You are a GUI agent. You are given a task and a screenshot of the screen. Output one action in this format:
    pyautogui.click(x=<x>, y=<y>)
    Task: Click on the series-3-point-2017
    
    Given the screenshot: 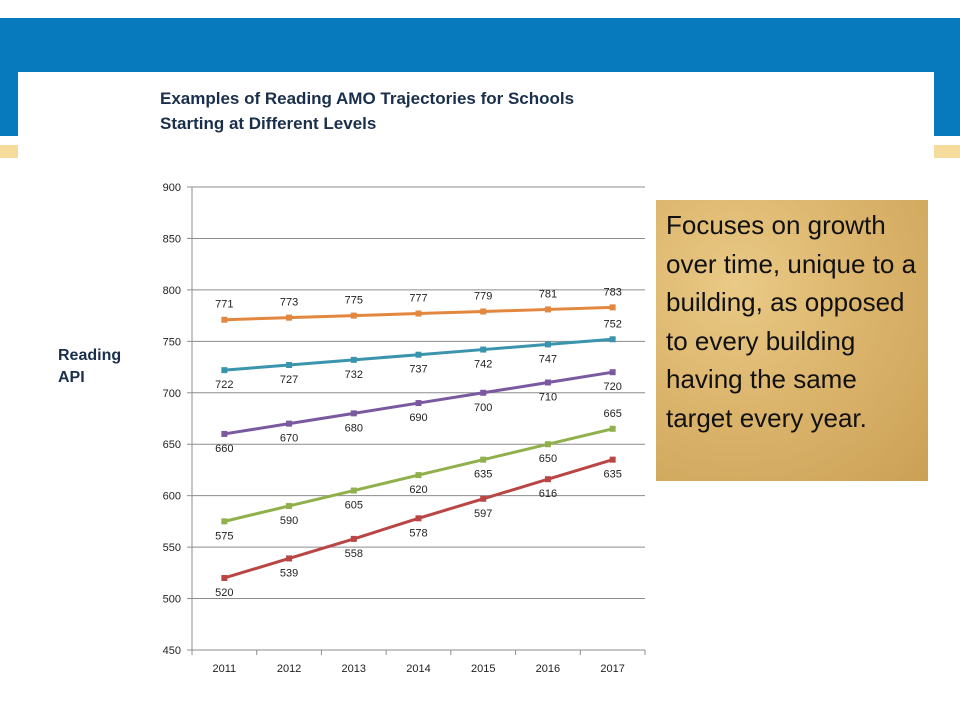 What is the action you would take?
    pyautogui.click(x=612, y=372)
    